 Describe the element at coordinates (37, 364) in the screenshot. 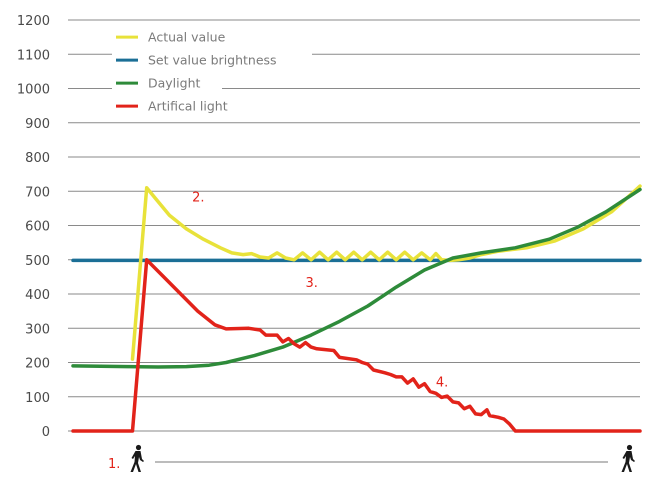

I see `y-tick-label: 200` at that location.